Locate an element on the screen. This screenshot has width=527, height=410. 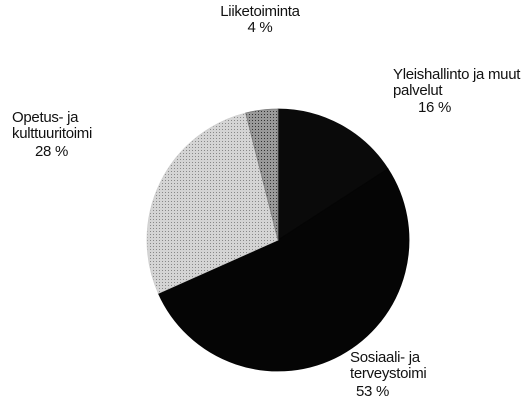
slice-value-label: 16 % is located at coordinates (434, 107).